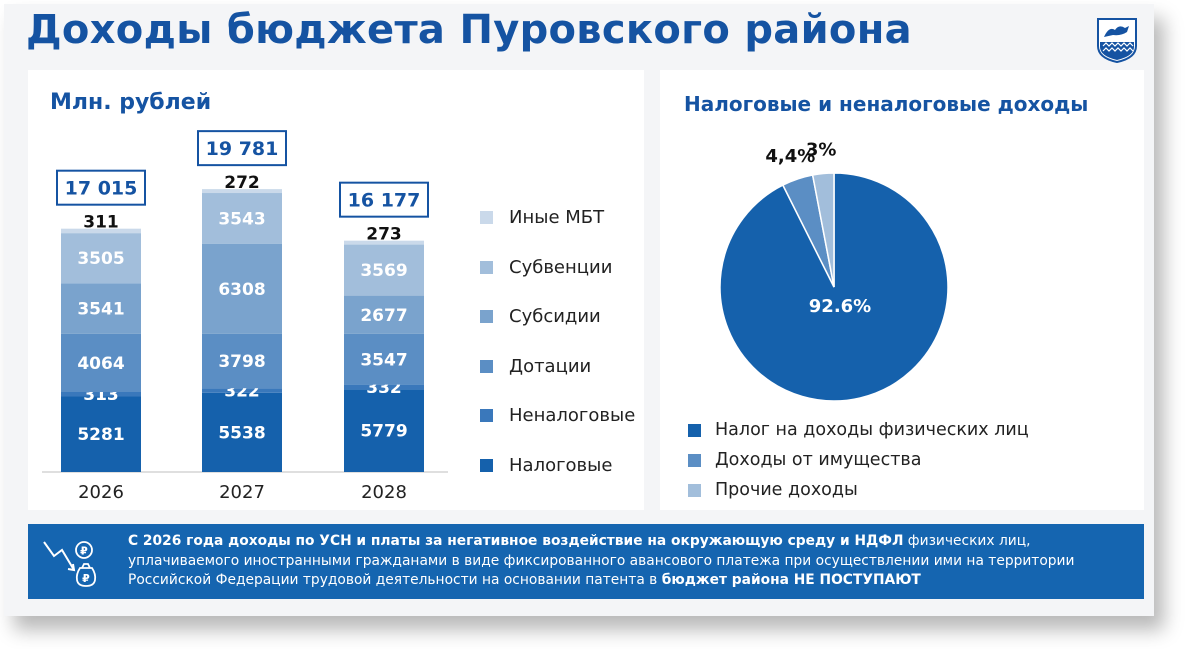 The width and height of the screenshot is (1200, 649). Describe the element at coordinates (791, 580) in the screenshot. I see `banner-bold-2: бюджет района НЕ ПОСТУПАЮТ` at that location.